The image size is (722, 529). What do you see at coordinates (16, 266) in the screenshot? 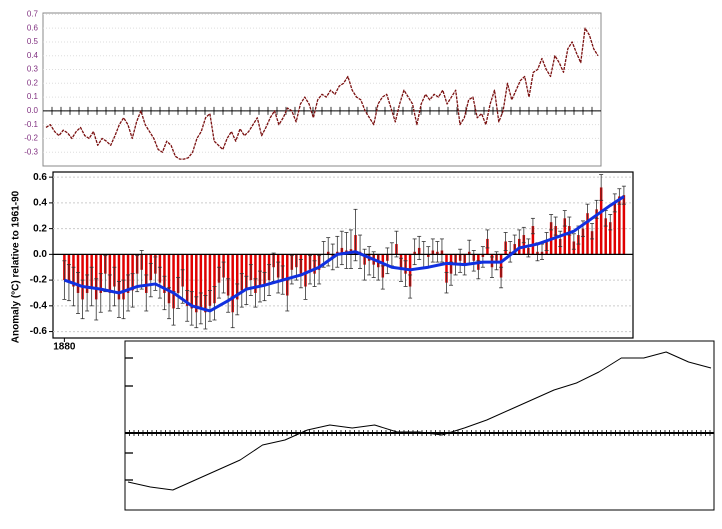
I see `y-axis-label: Anomaly (°C) relative to 1961-90` at bounding box center [16, 266].